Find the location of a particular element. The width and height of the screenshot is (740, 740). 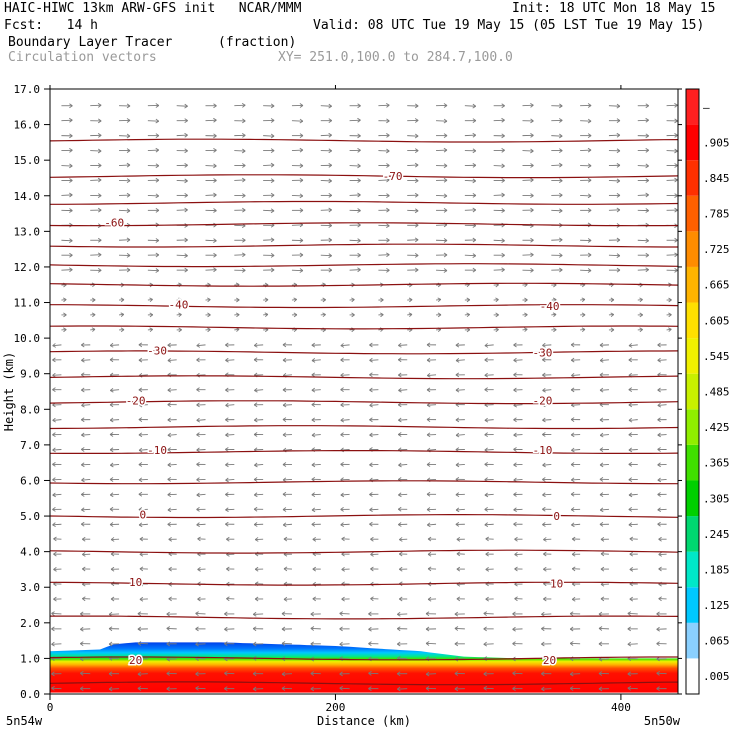

colorbar-swatch is located at coordinates (692, 107).